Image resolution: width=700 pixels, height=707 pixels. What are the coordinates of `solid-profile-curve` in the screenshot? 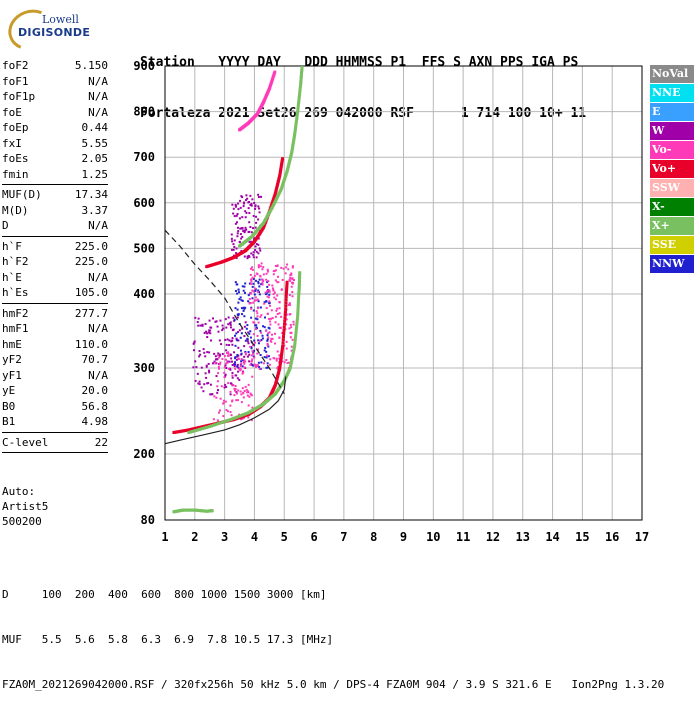 It's located at (225, 410).